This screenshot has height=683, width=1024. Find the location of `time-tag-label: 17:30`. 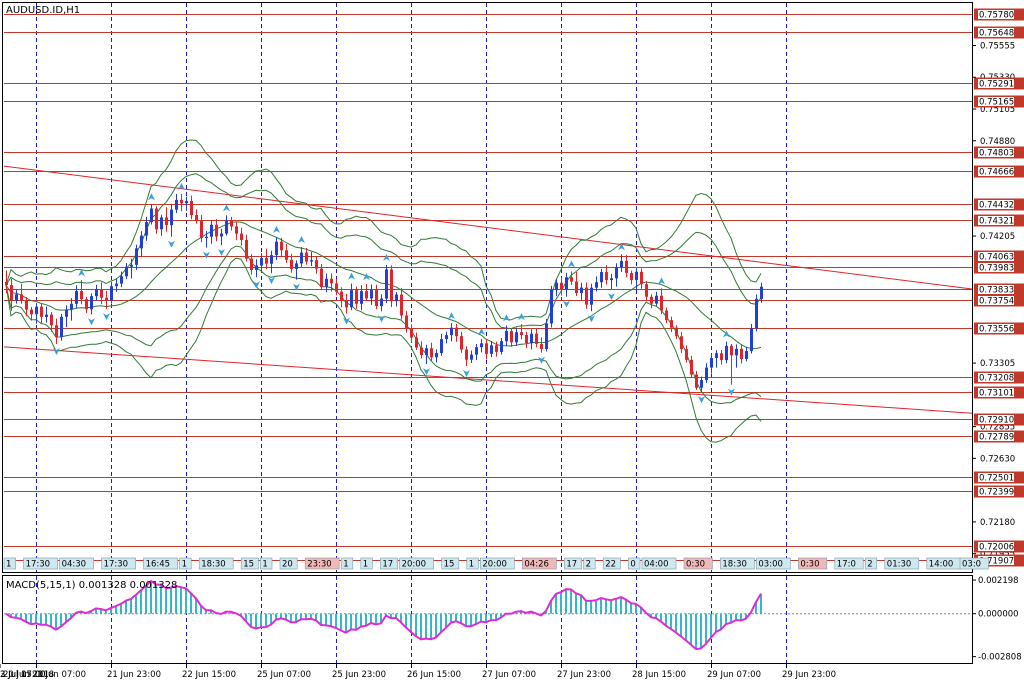

time-tag-label: 17:30 is located at coordinates (38, 565).